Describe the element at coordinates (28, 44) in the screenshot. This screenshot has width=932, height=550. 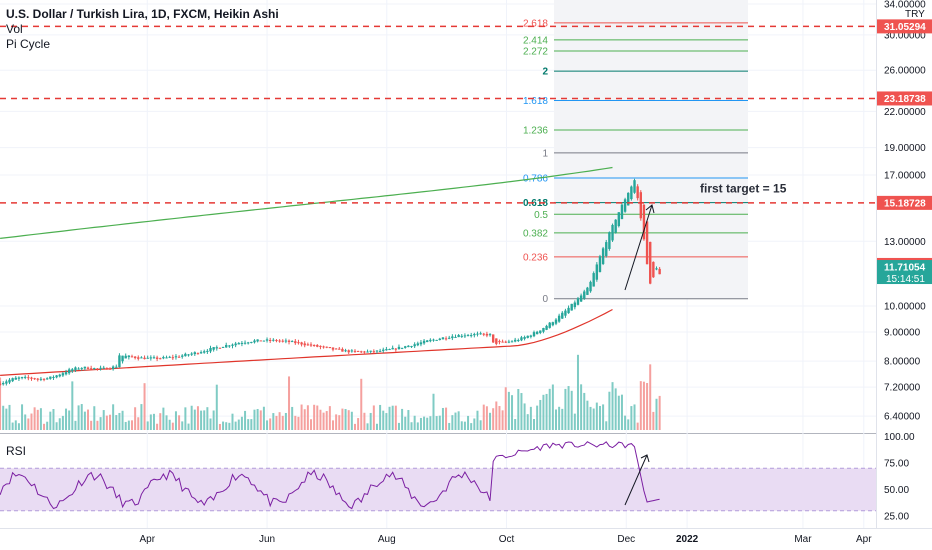
I see `pi-cycle-indicator-label: Pi Cycle` at that location.